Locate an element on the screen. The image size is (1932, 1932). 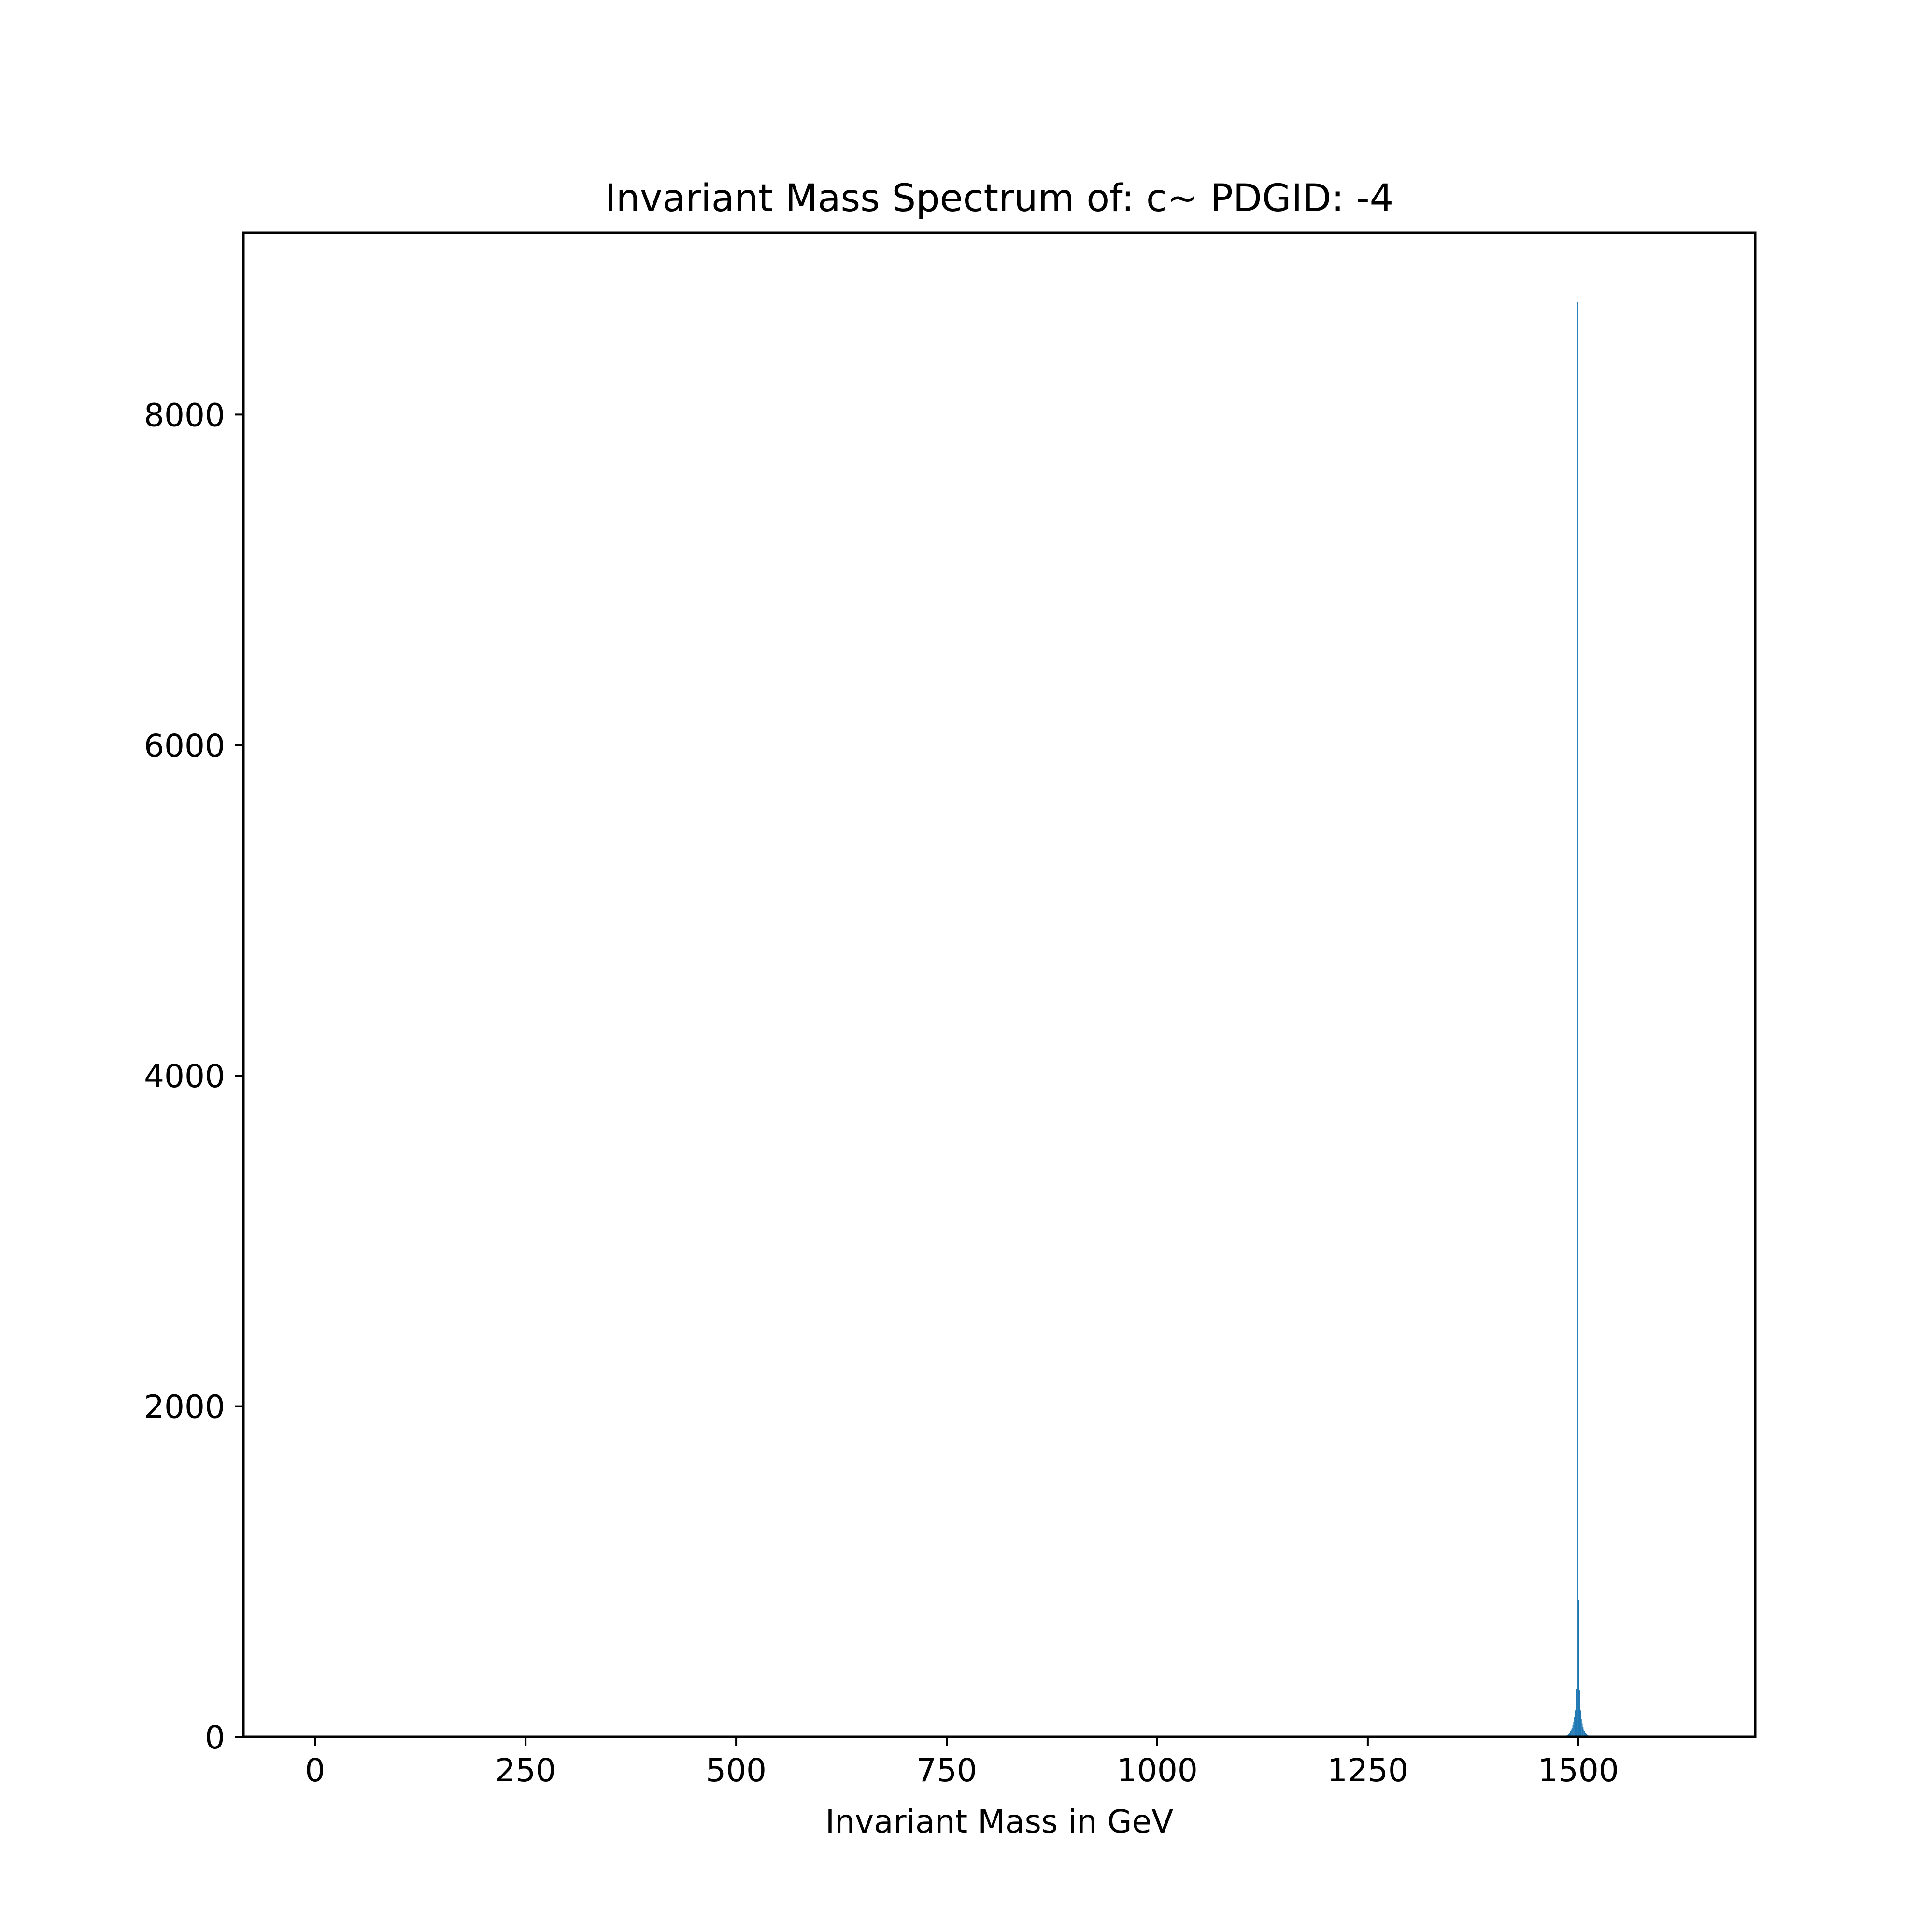
x-tick-label: 750 is located at coordinates (946, 1770).